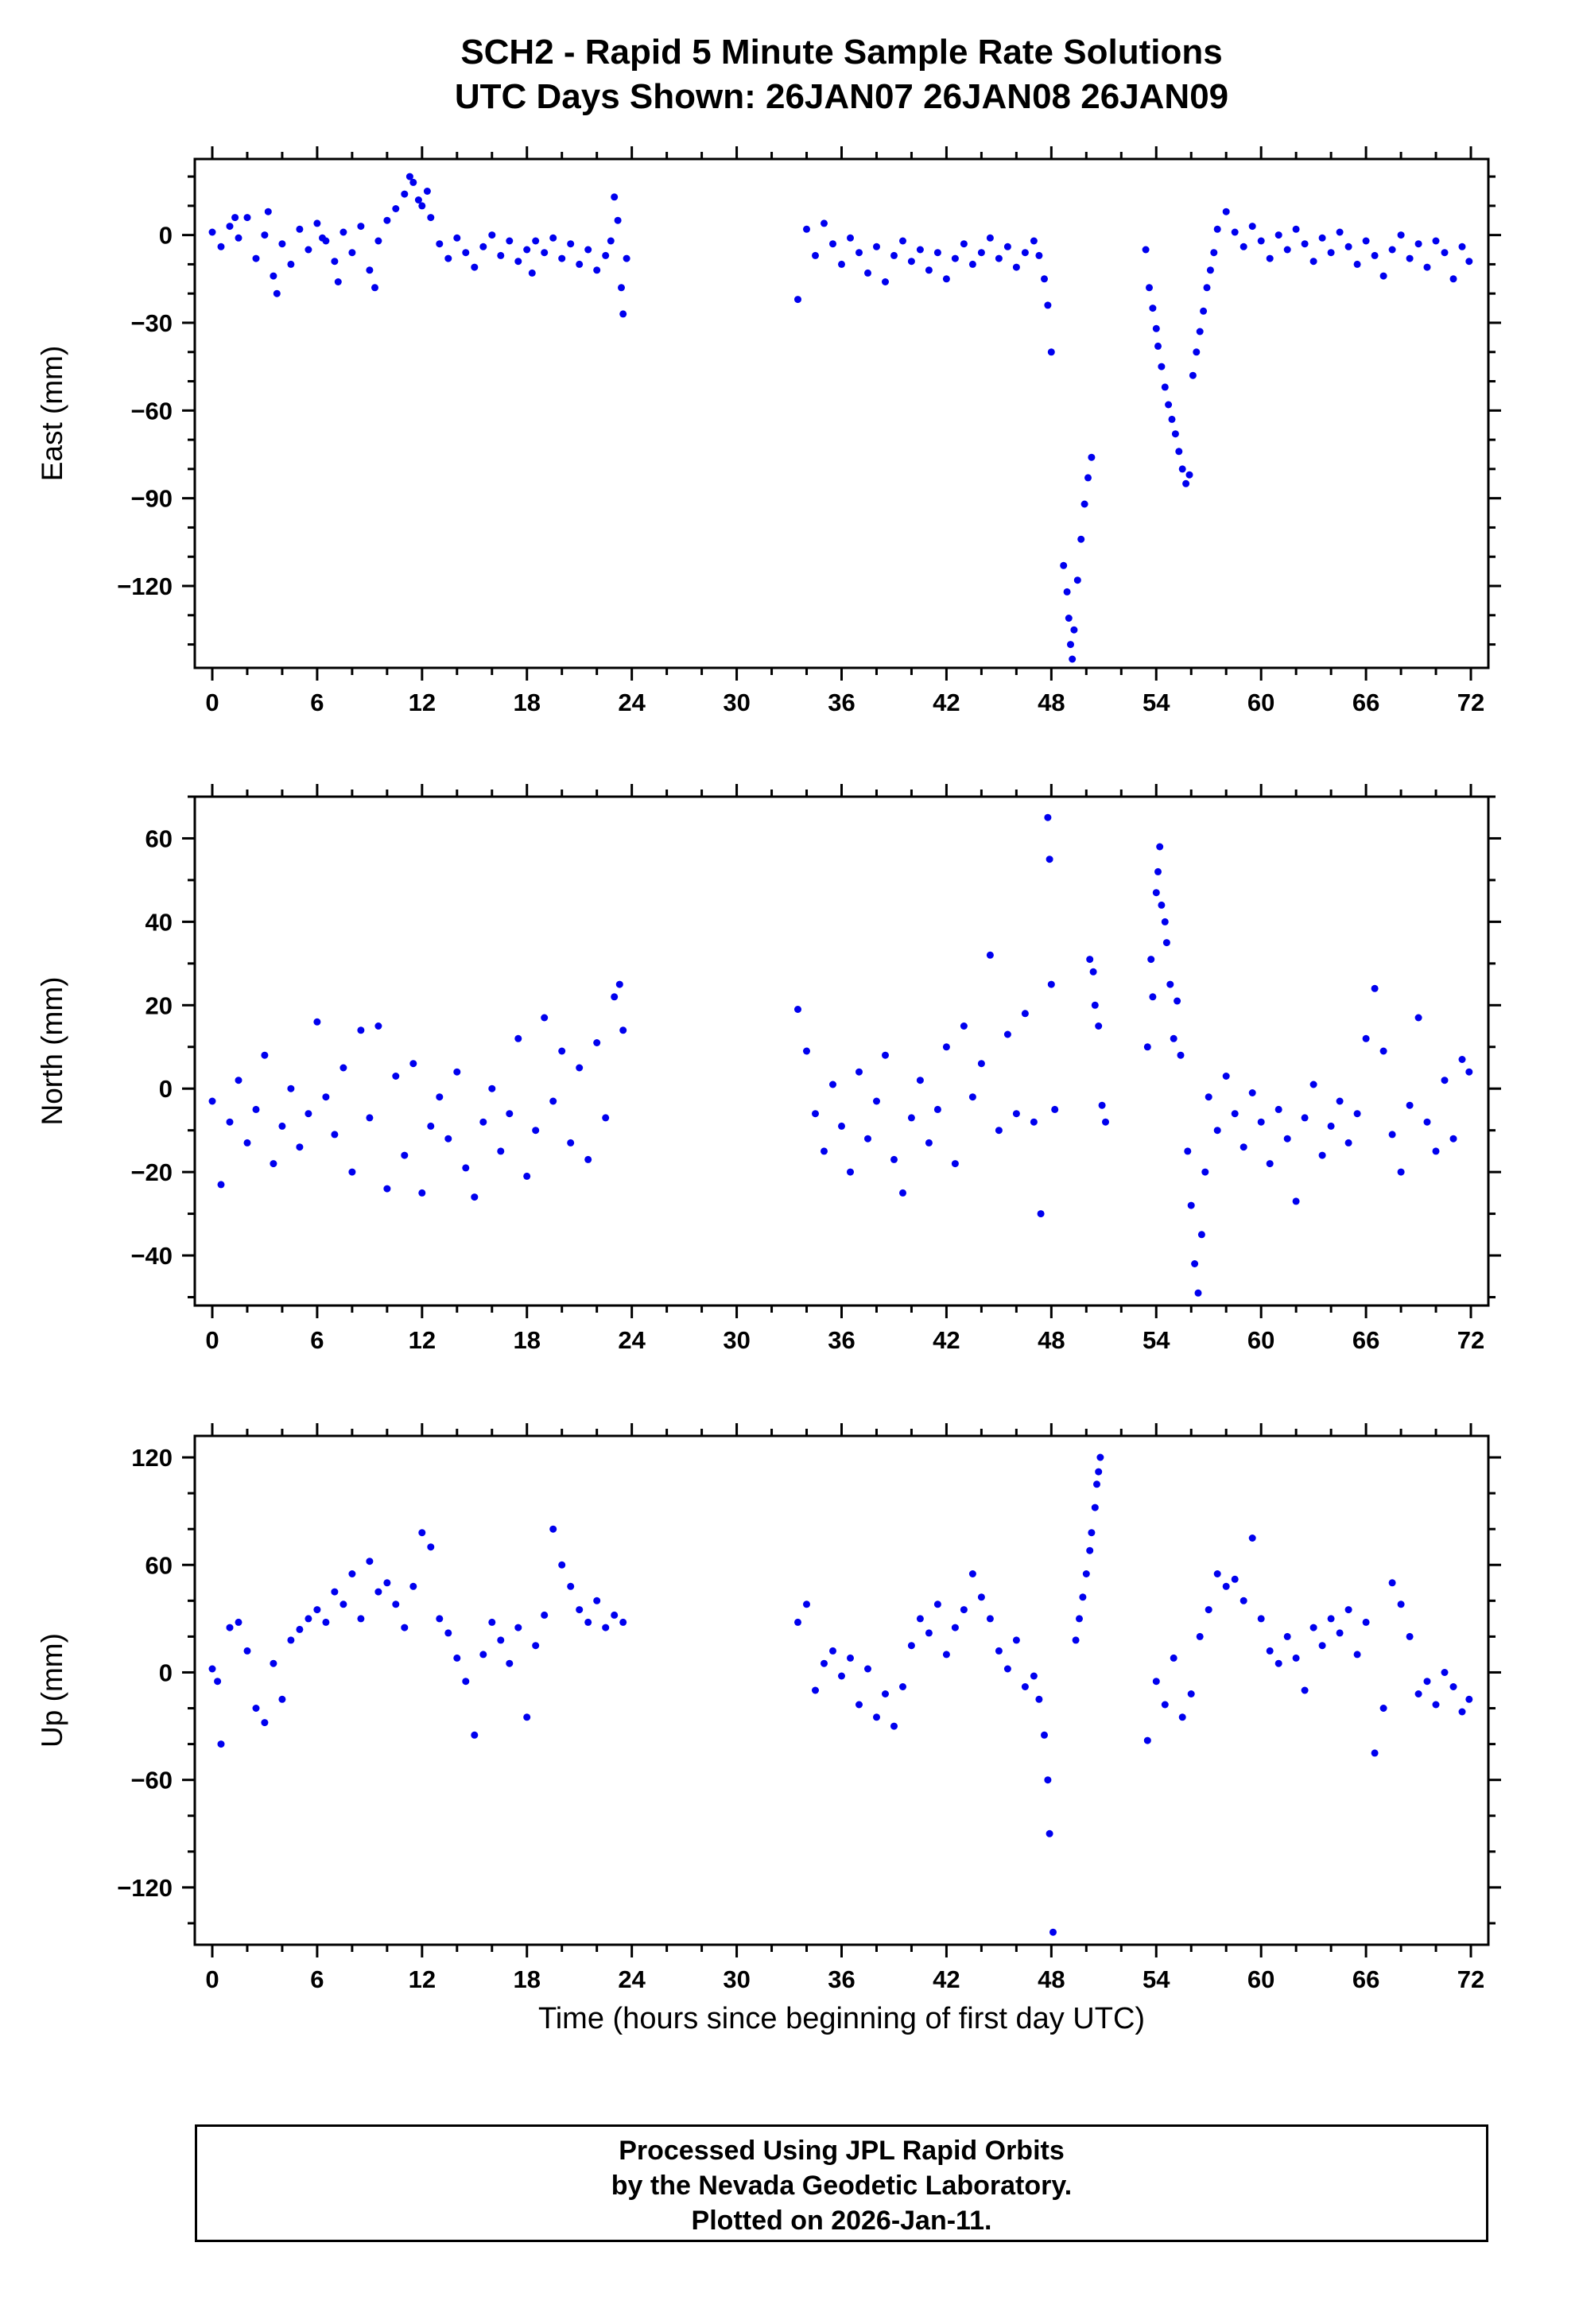  I want to click on svg-text: 40, so click(159, 922).